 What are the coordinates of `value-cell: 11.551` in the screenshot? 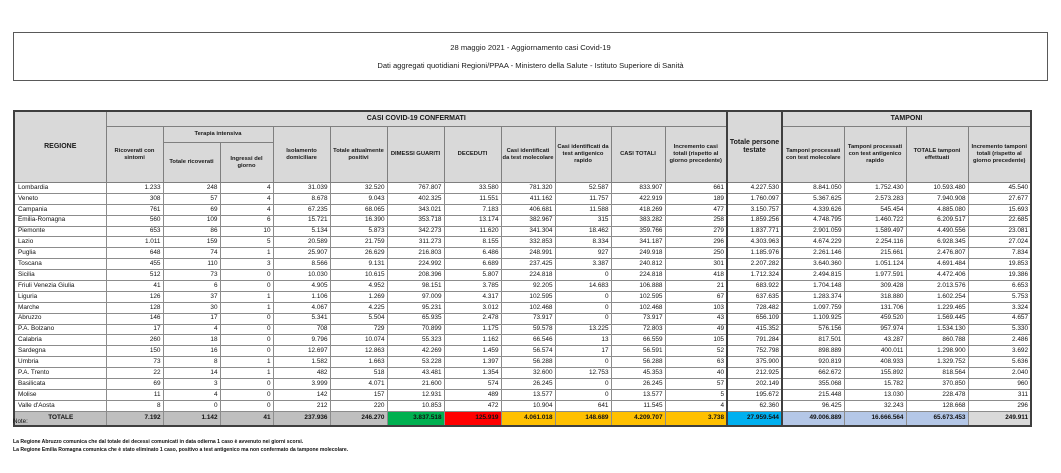 It's located at (472, 198).